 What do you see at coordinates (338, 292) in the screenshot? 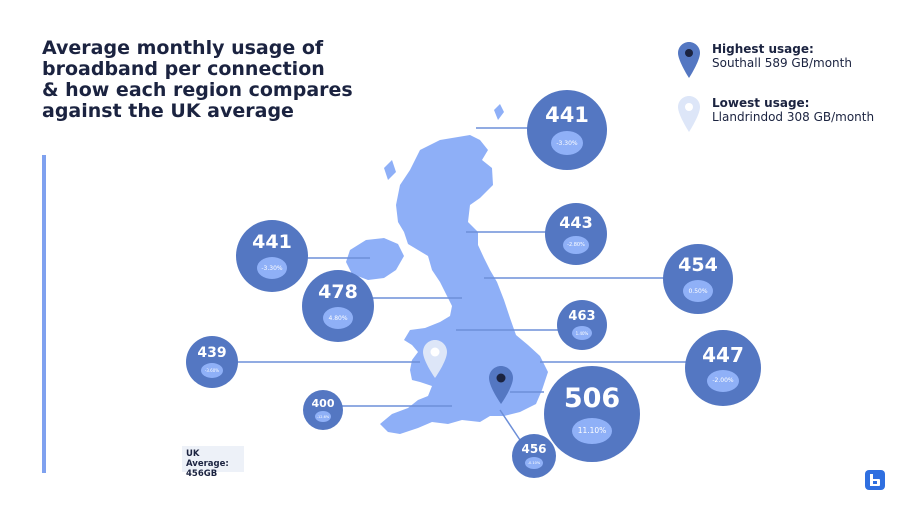
I see `region-usage-value: 478` at bounding box center [338, 292].